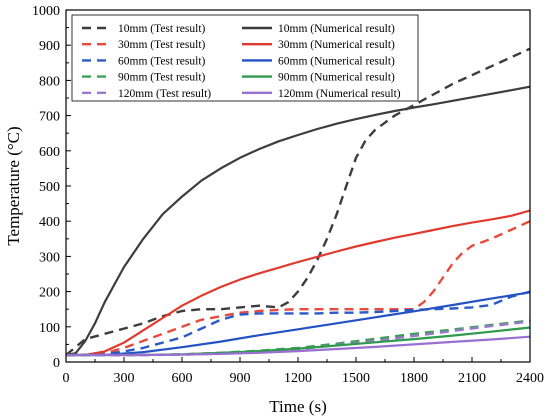  Describe the element at coordinates (49, 328) in the screenshot. I see `y-tick-label: 100` at that location.